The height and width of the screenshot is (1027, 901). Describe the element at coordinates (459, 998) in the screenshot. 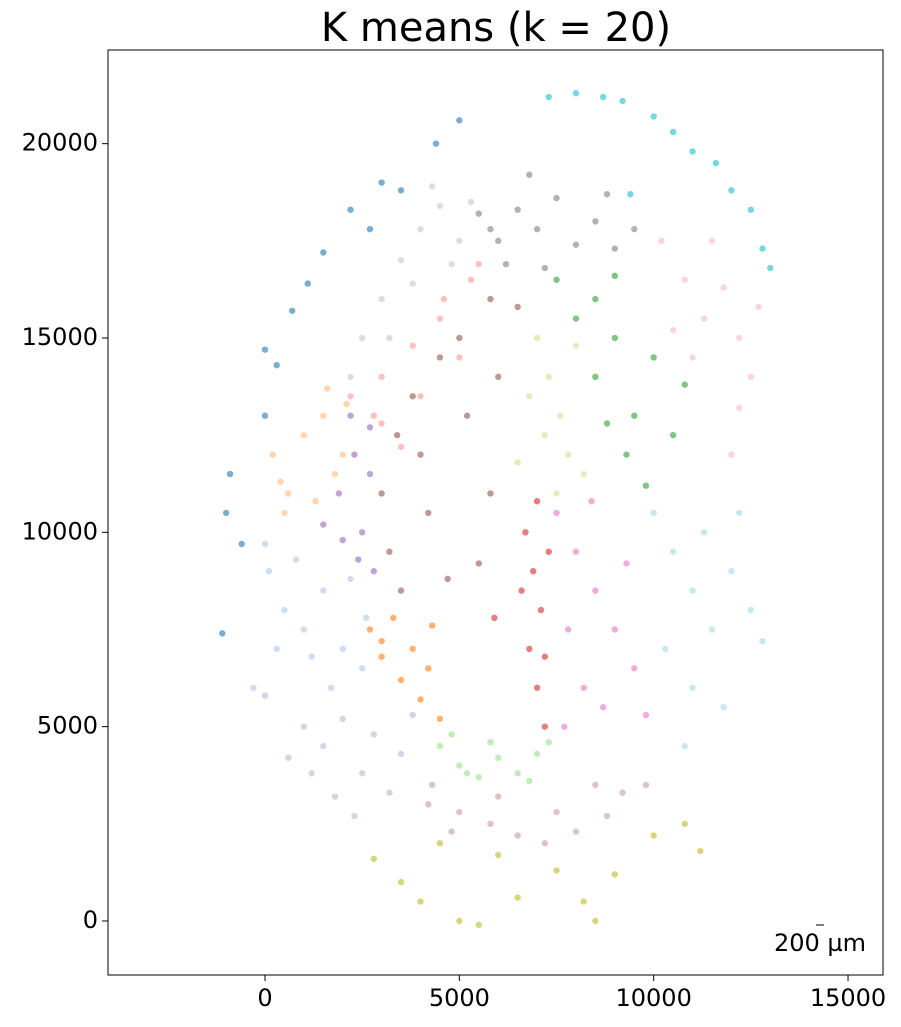

I see `x-tick-label: 5000` at that location.